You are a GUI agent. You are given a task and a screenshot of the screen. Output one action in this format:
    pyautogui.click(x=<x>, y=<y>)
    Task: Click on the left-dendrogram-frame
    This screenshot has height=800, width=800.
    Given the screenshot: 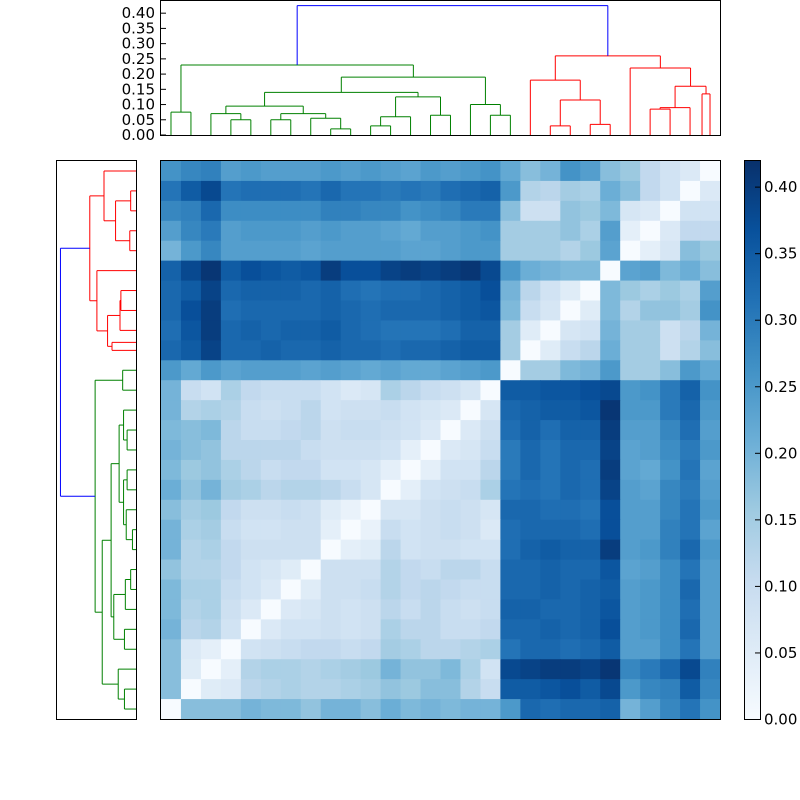 What is the action you would take?
    pyautogui.click(x=96, y=440)
    